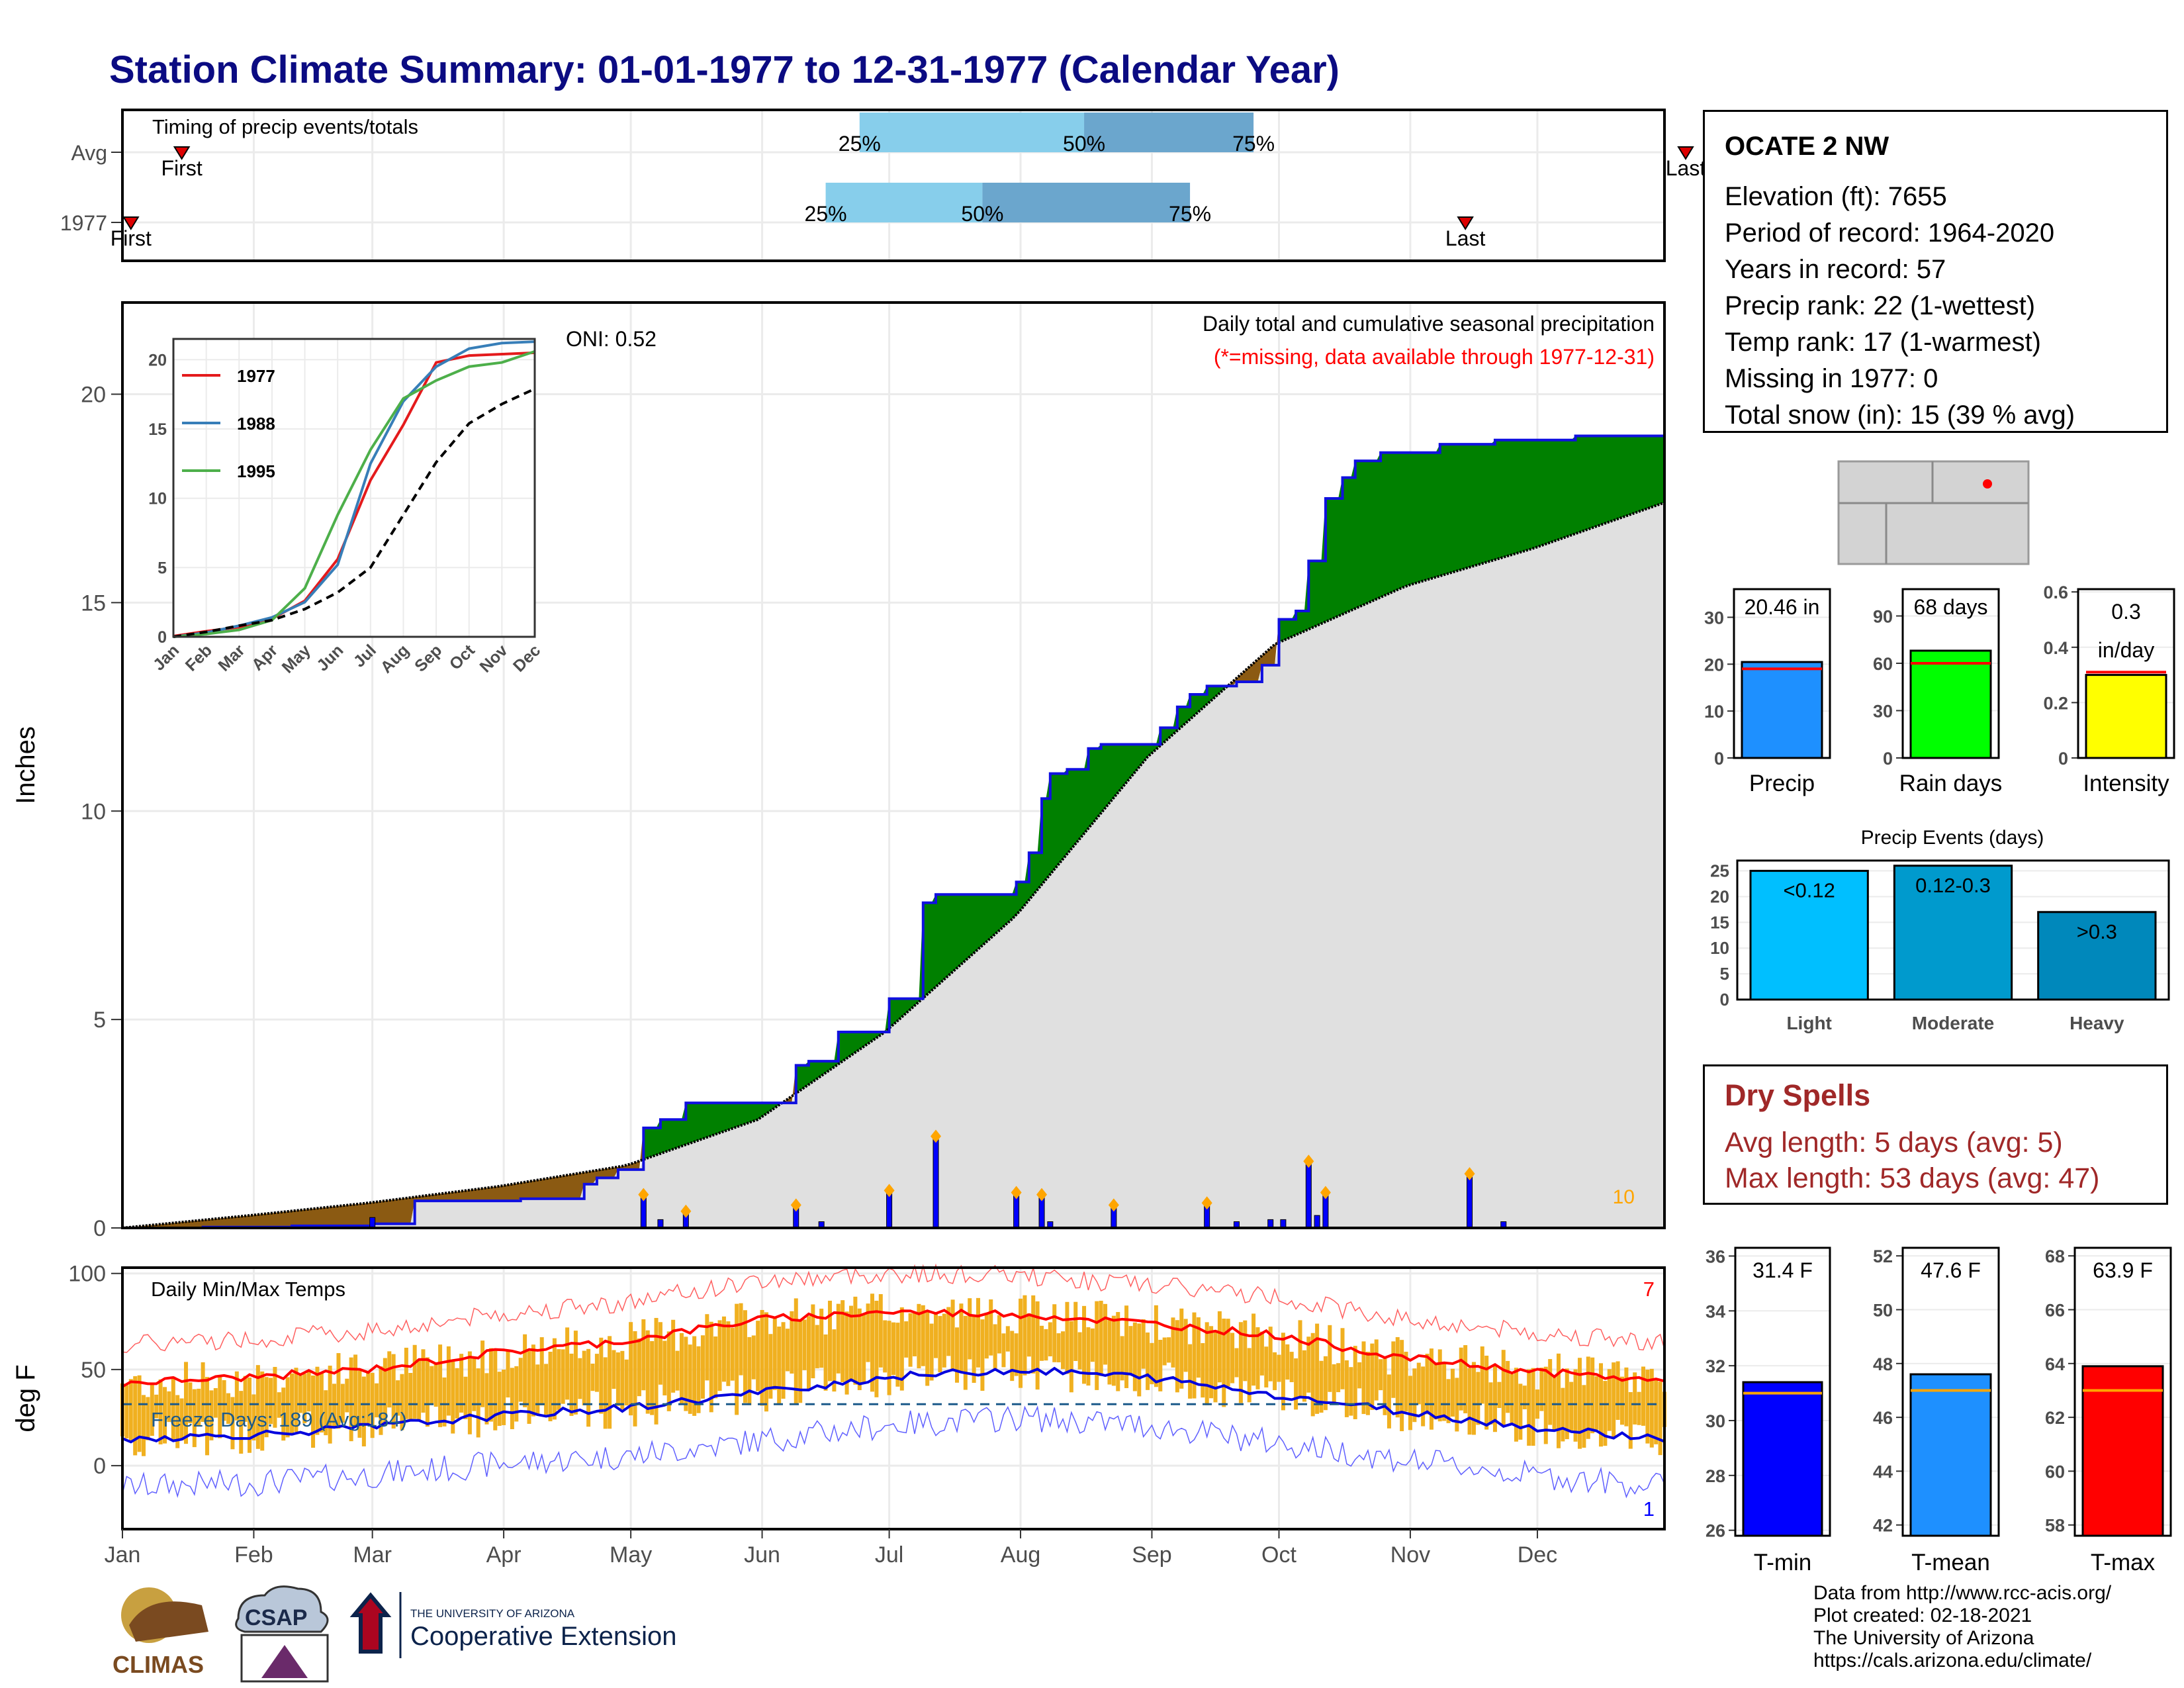 The width and height of the screenshot is (2184, 1688). Describe the element at coordinates (1880, 305) in the screenshot. I see `station-precip-rank: Precip rank: 22 (1-wettest)` at that location.